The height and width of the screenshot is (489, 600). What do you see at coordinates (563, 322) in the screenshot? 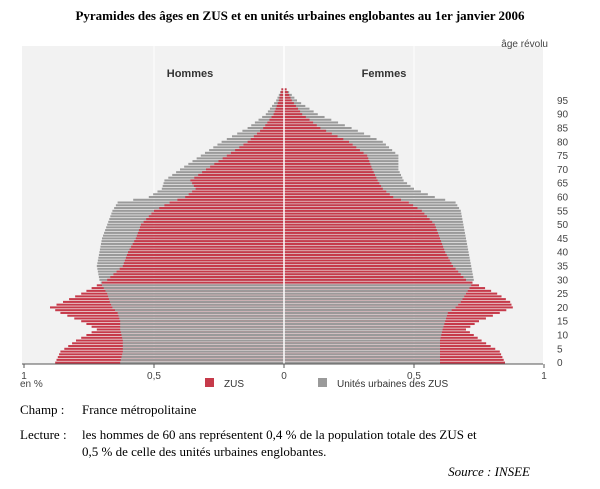
I see `y-tick-label: 15` at bounding box center [563, 322].